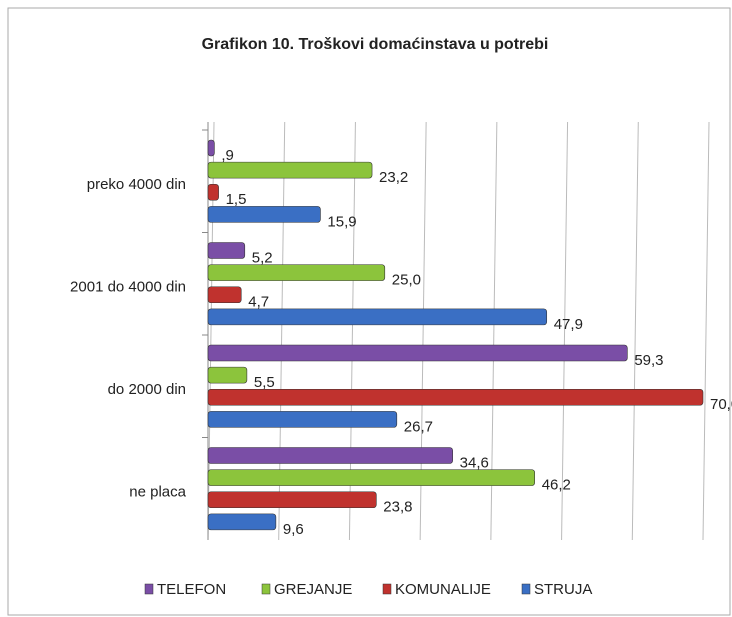 The width and height of the screenshot is (732, 617). I want to click on data-label: 5,2, so click(262, 257).